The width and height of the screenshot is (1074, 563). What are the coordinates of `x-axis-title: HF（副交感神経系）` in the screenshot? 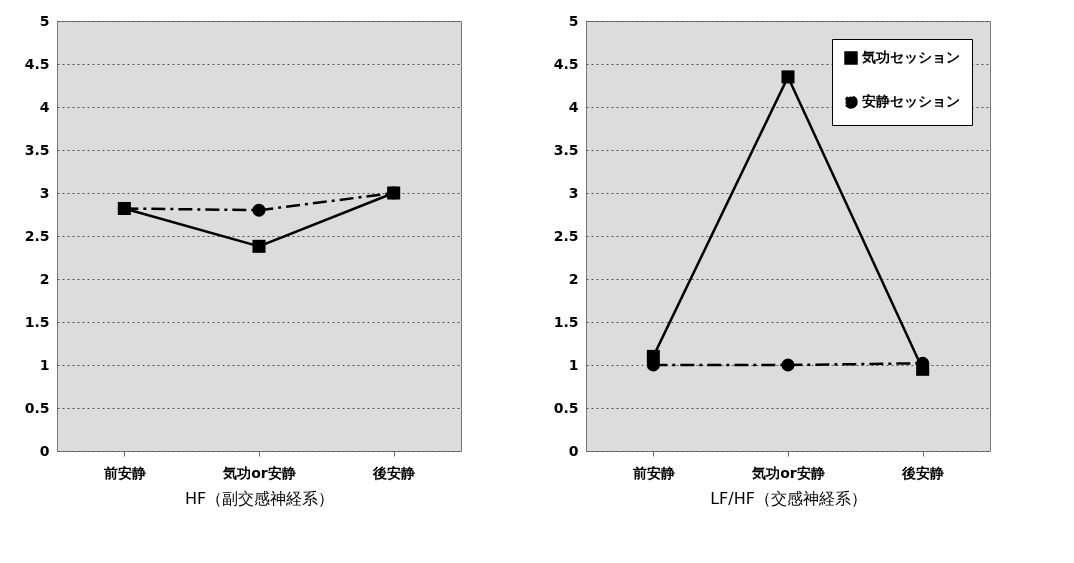 It's located at (259, 498).